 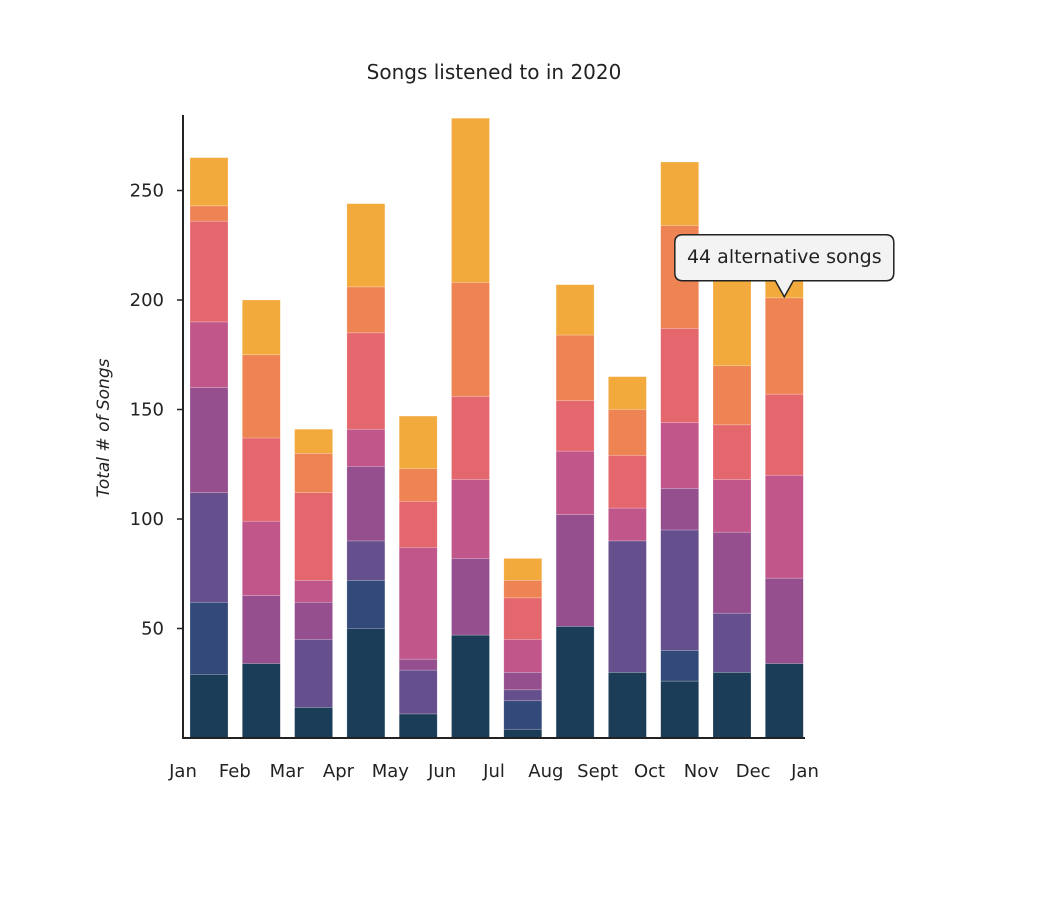 What do you see at coordinates (147, 191) in the screenshot?
I see `y-tick-label: 250` at bounding box center [147, 191].